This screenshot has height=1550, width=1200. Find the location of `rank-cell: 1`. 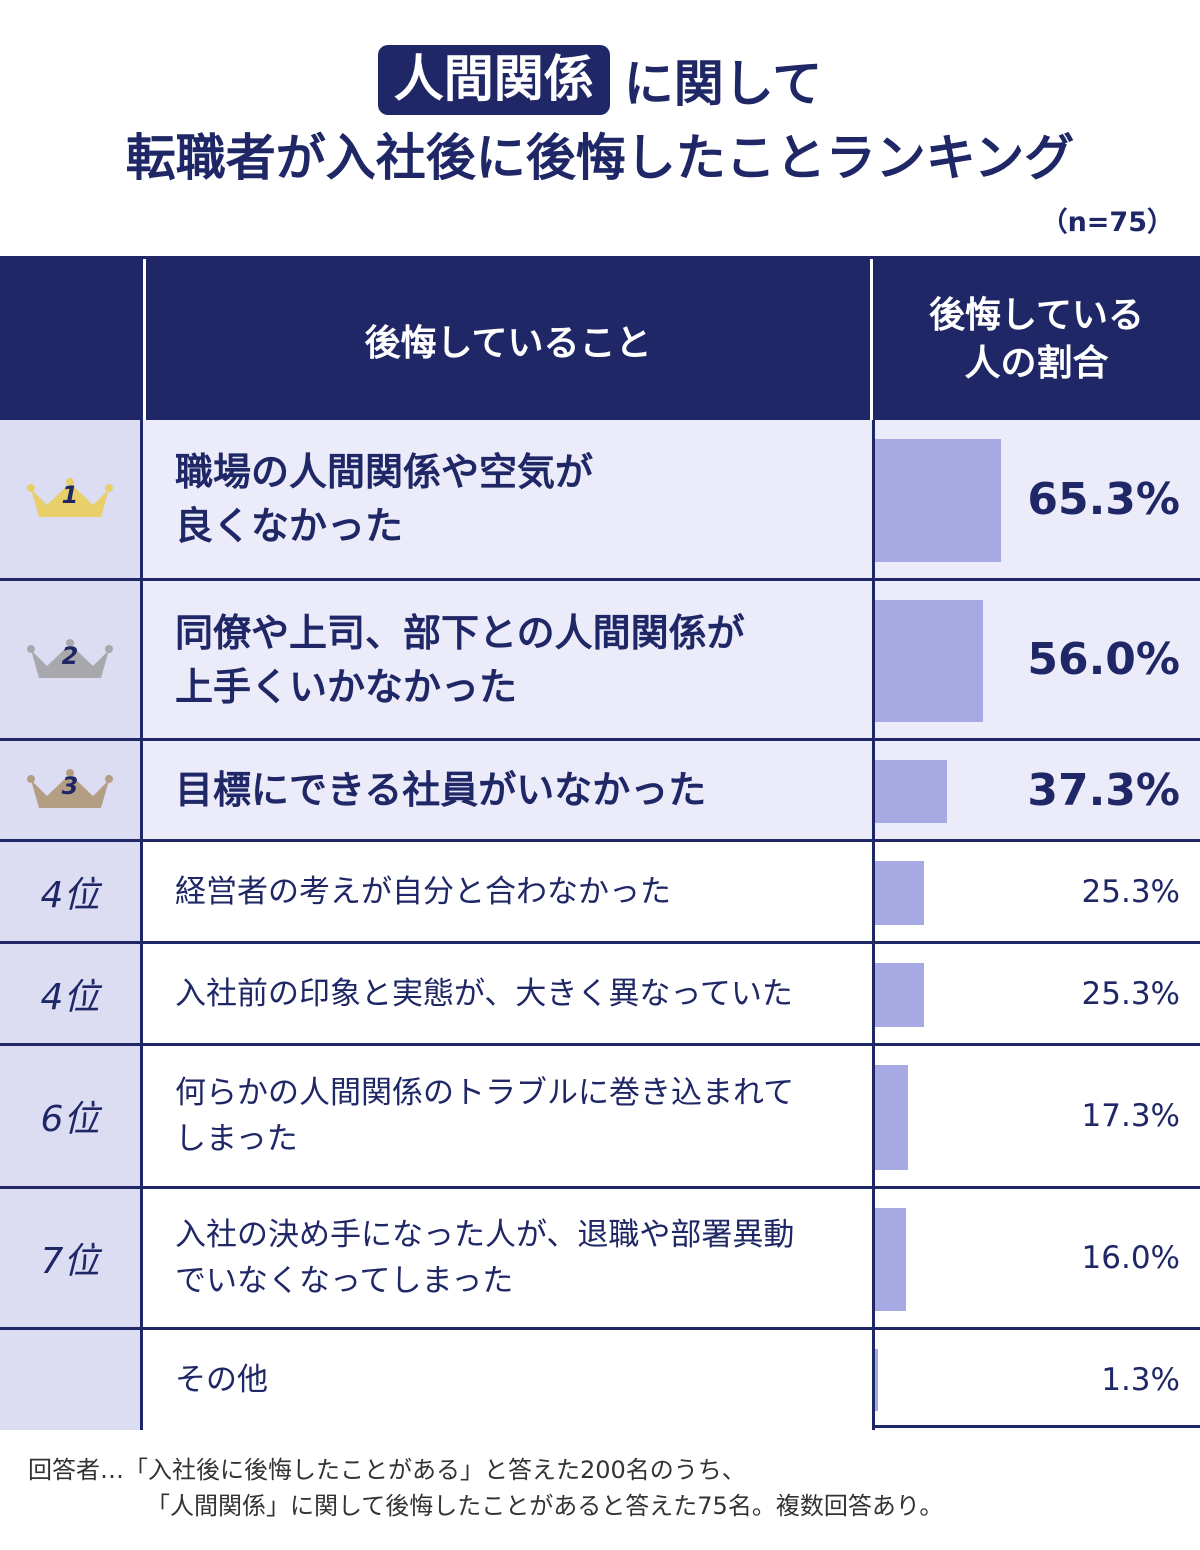

rank-cell: 1 is located at coordinates (70, 499).